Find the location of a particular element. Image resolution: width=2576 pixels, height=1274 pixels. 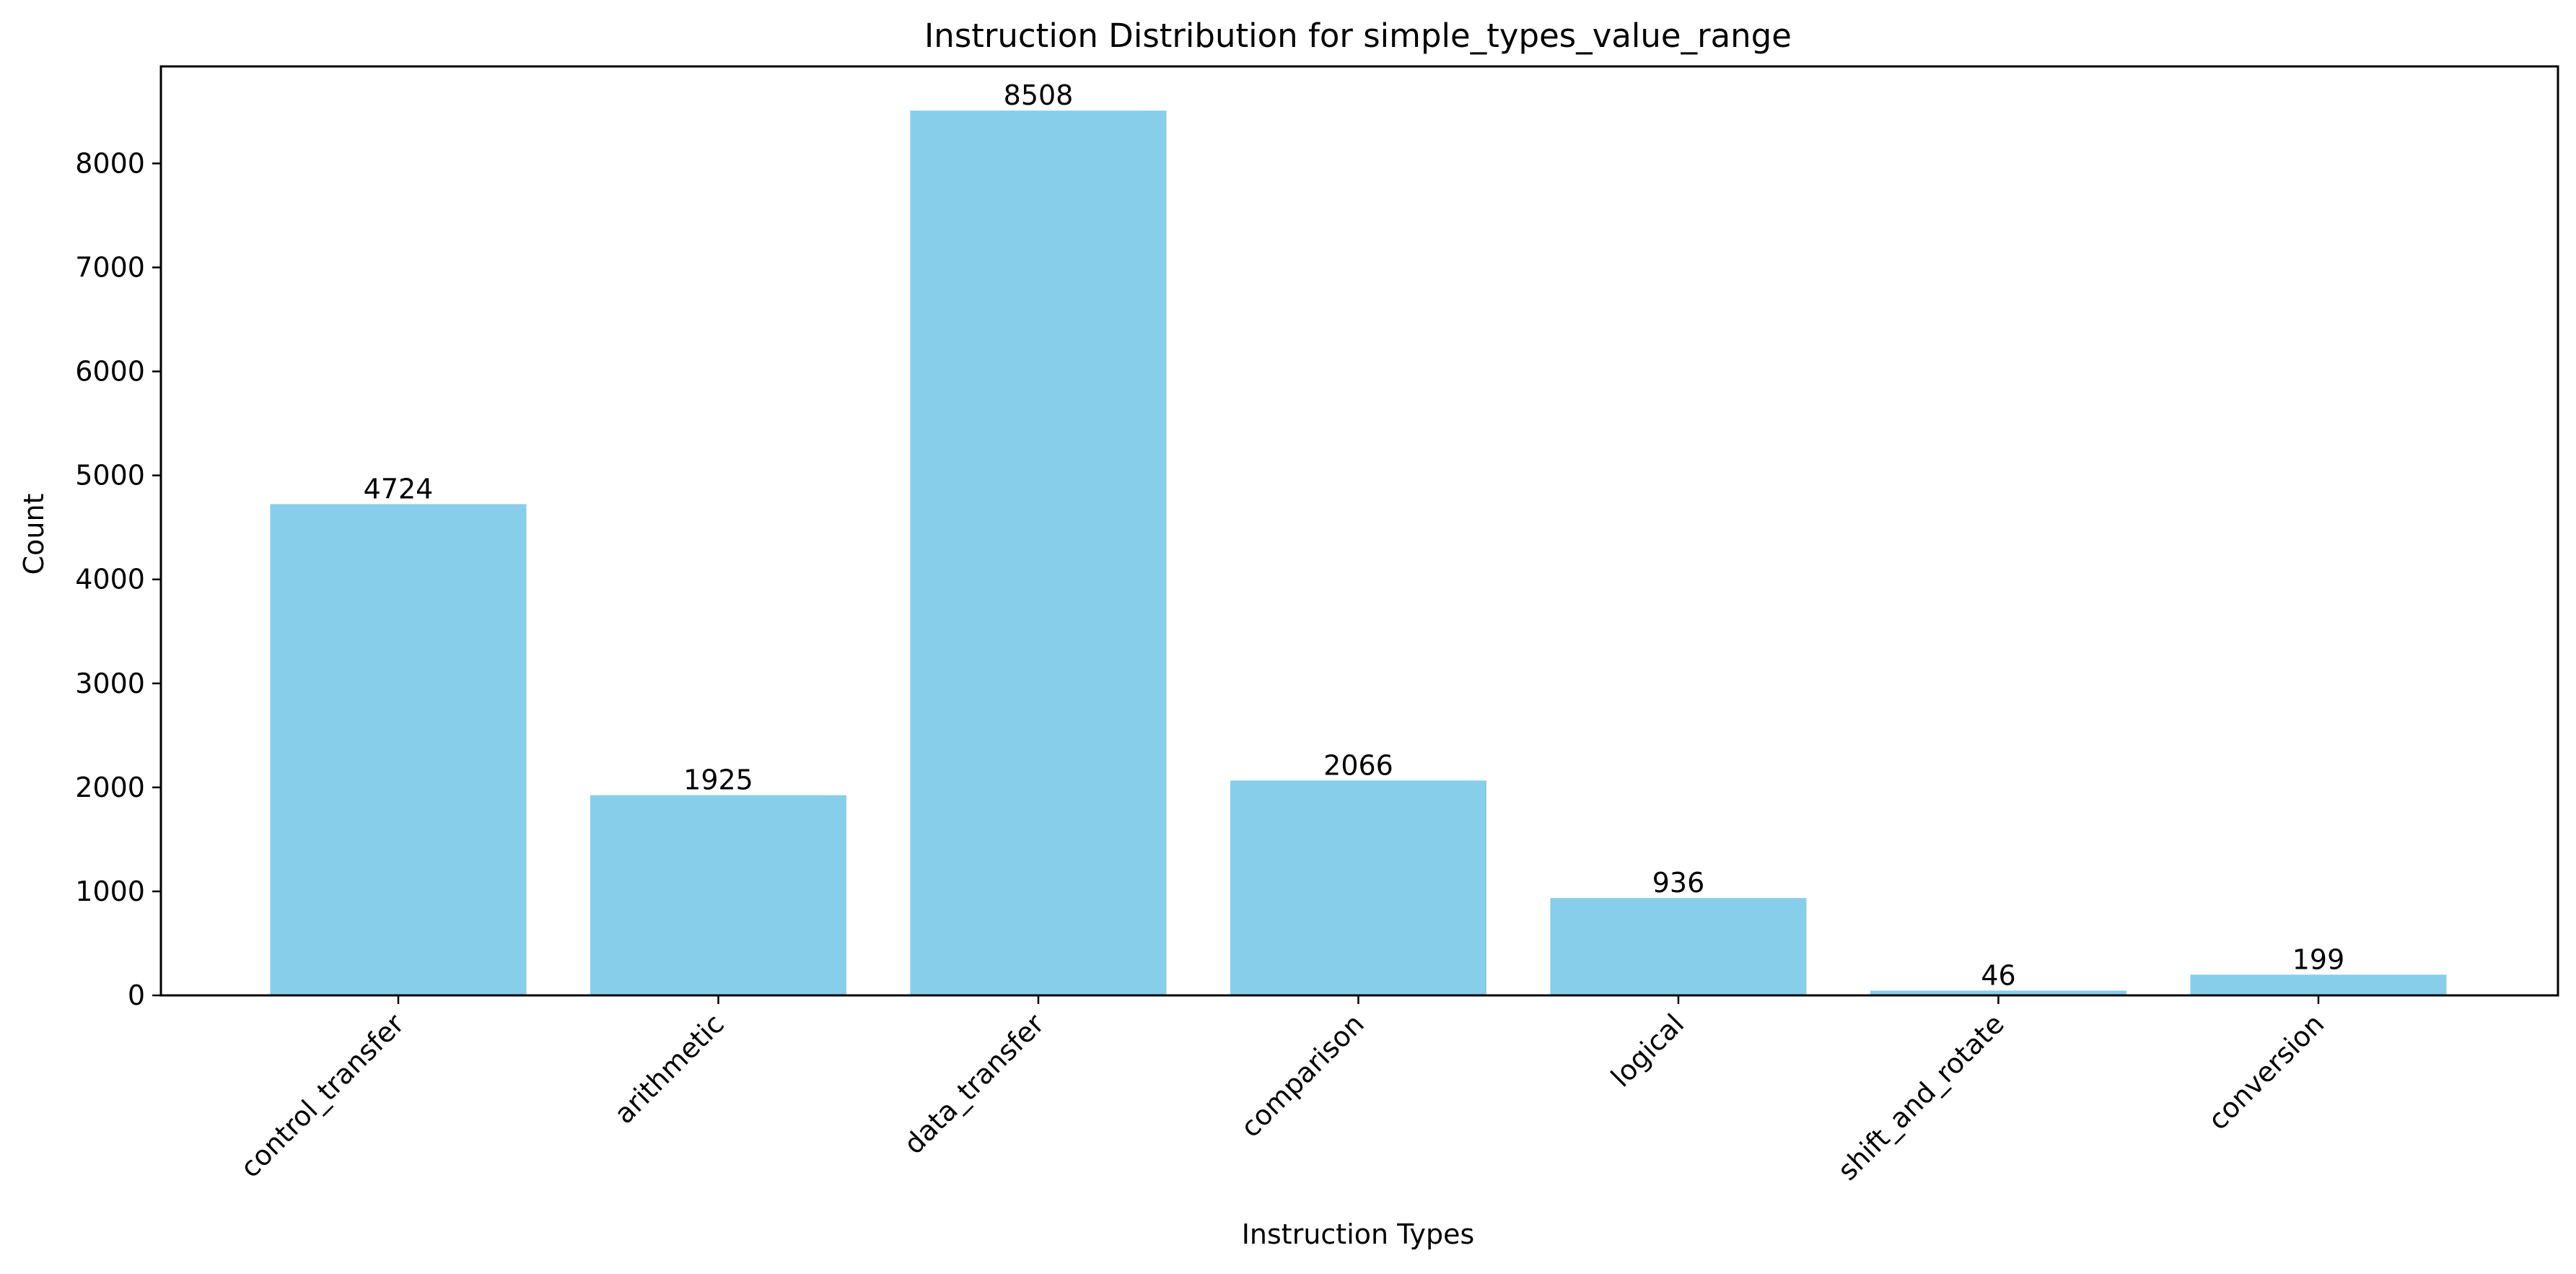

bar-data_transfer is located at coordinates (1038, 552).